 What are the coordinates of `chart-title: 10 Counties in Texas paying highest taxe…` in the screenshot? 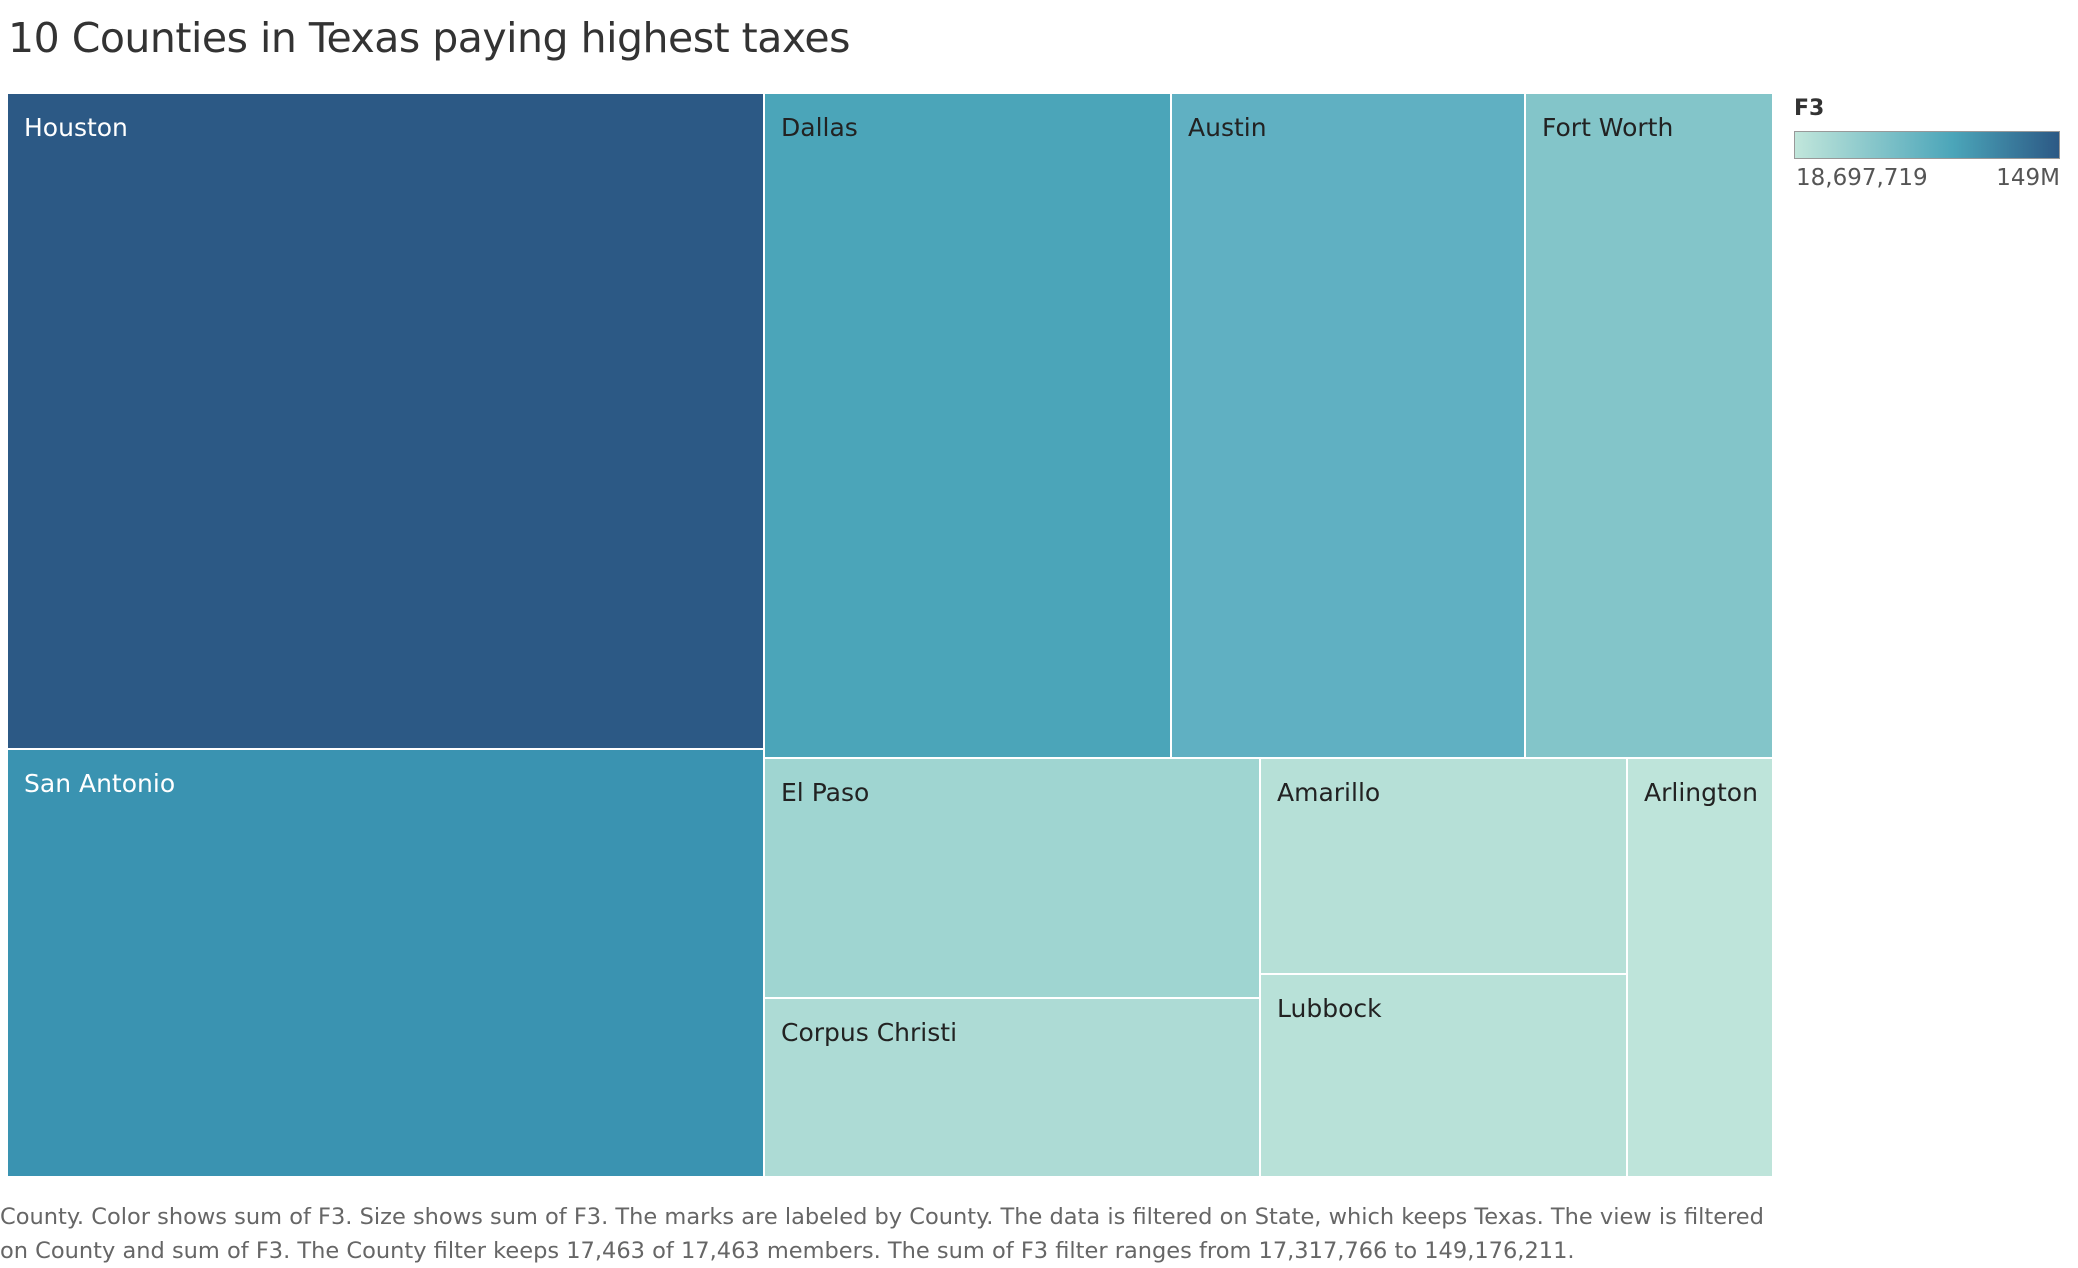 It's located at (429, 38).